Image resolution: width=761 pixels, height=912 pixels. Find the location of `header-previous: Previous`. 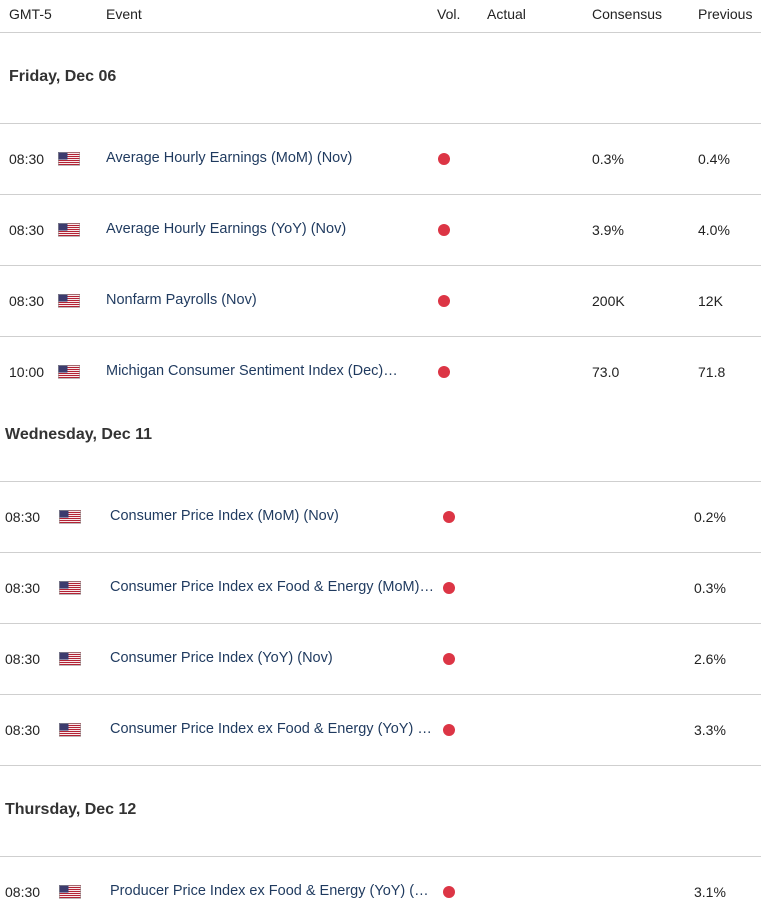

header-previous: Previous is located at coordinates (725, 14).